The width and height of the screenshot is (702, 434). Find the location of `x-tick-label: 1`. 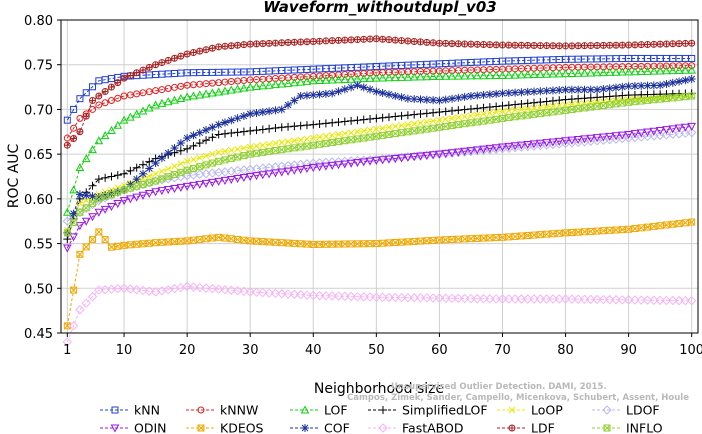

x-tick-label: 1 is located at coordinates (67, 350).